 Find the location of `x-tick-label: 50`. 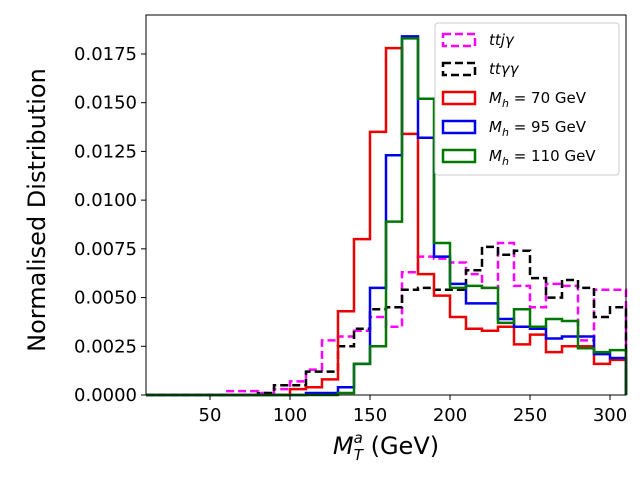

x-tick-label: 50 is located at coordinates (210, 415).